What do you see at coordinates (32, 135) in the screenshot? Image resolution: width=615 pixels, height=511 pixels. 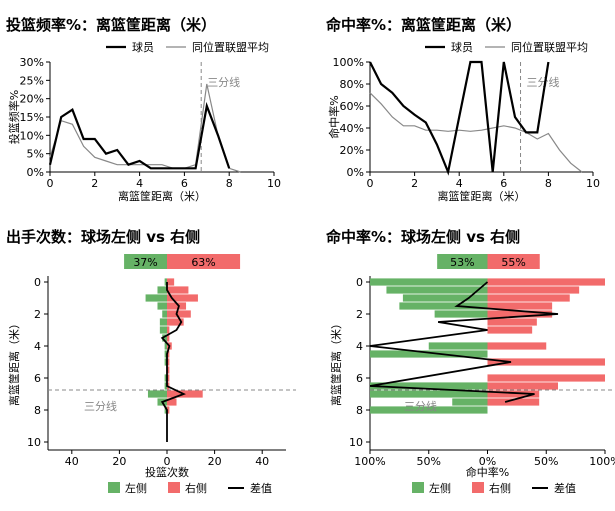 I see `y-tick-label: 10%` at bounding box center [32, 135].